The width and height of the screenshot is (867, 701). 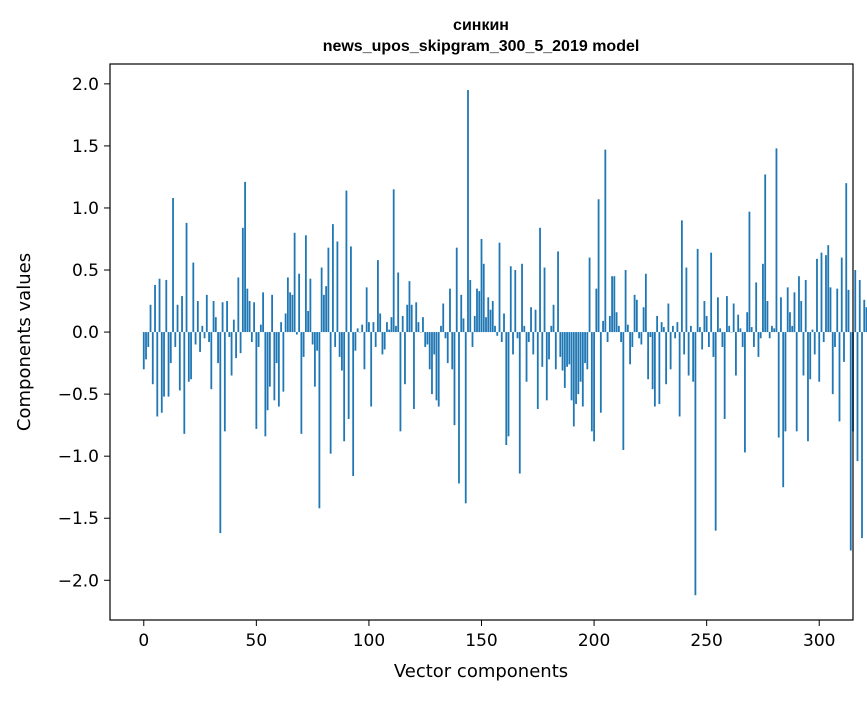 What do you see at coordinates (369, 641) in the screenshot?
I see `x-tick-label: 100` at bounding box center [369, 641].